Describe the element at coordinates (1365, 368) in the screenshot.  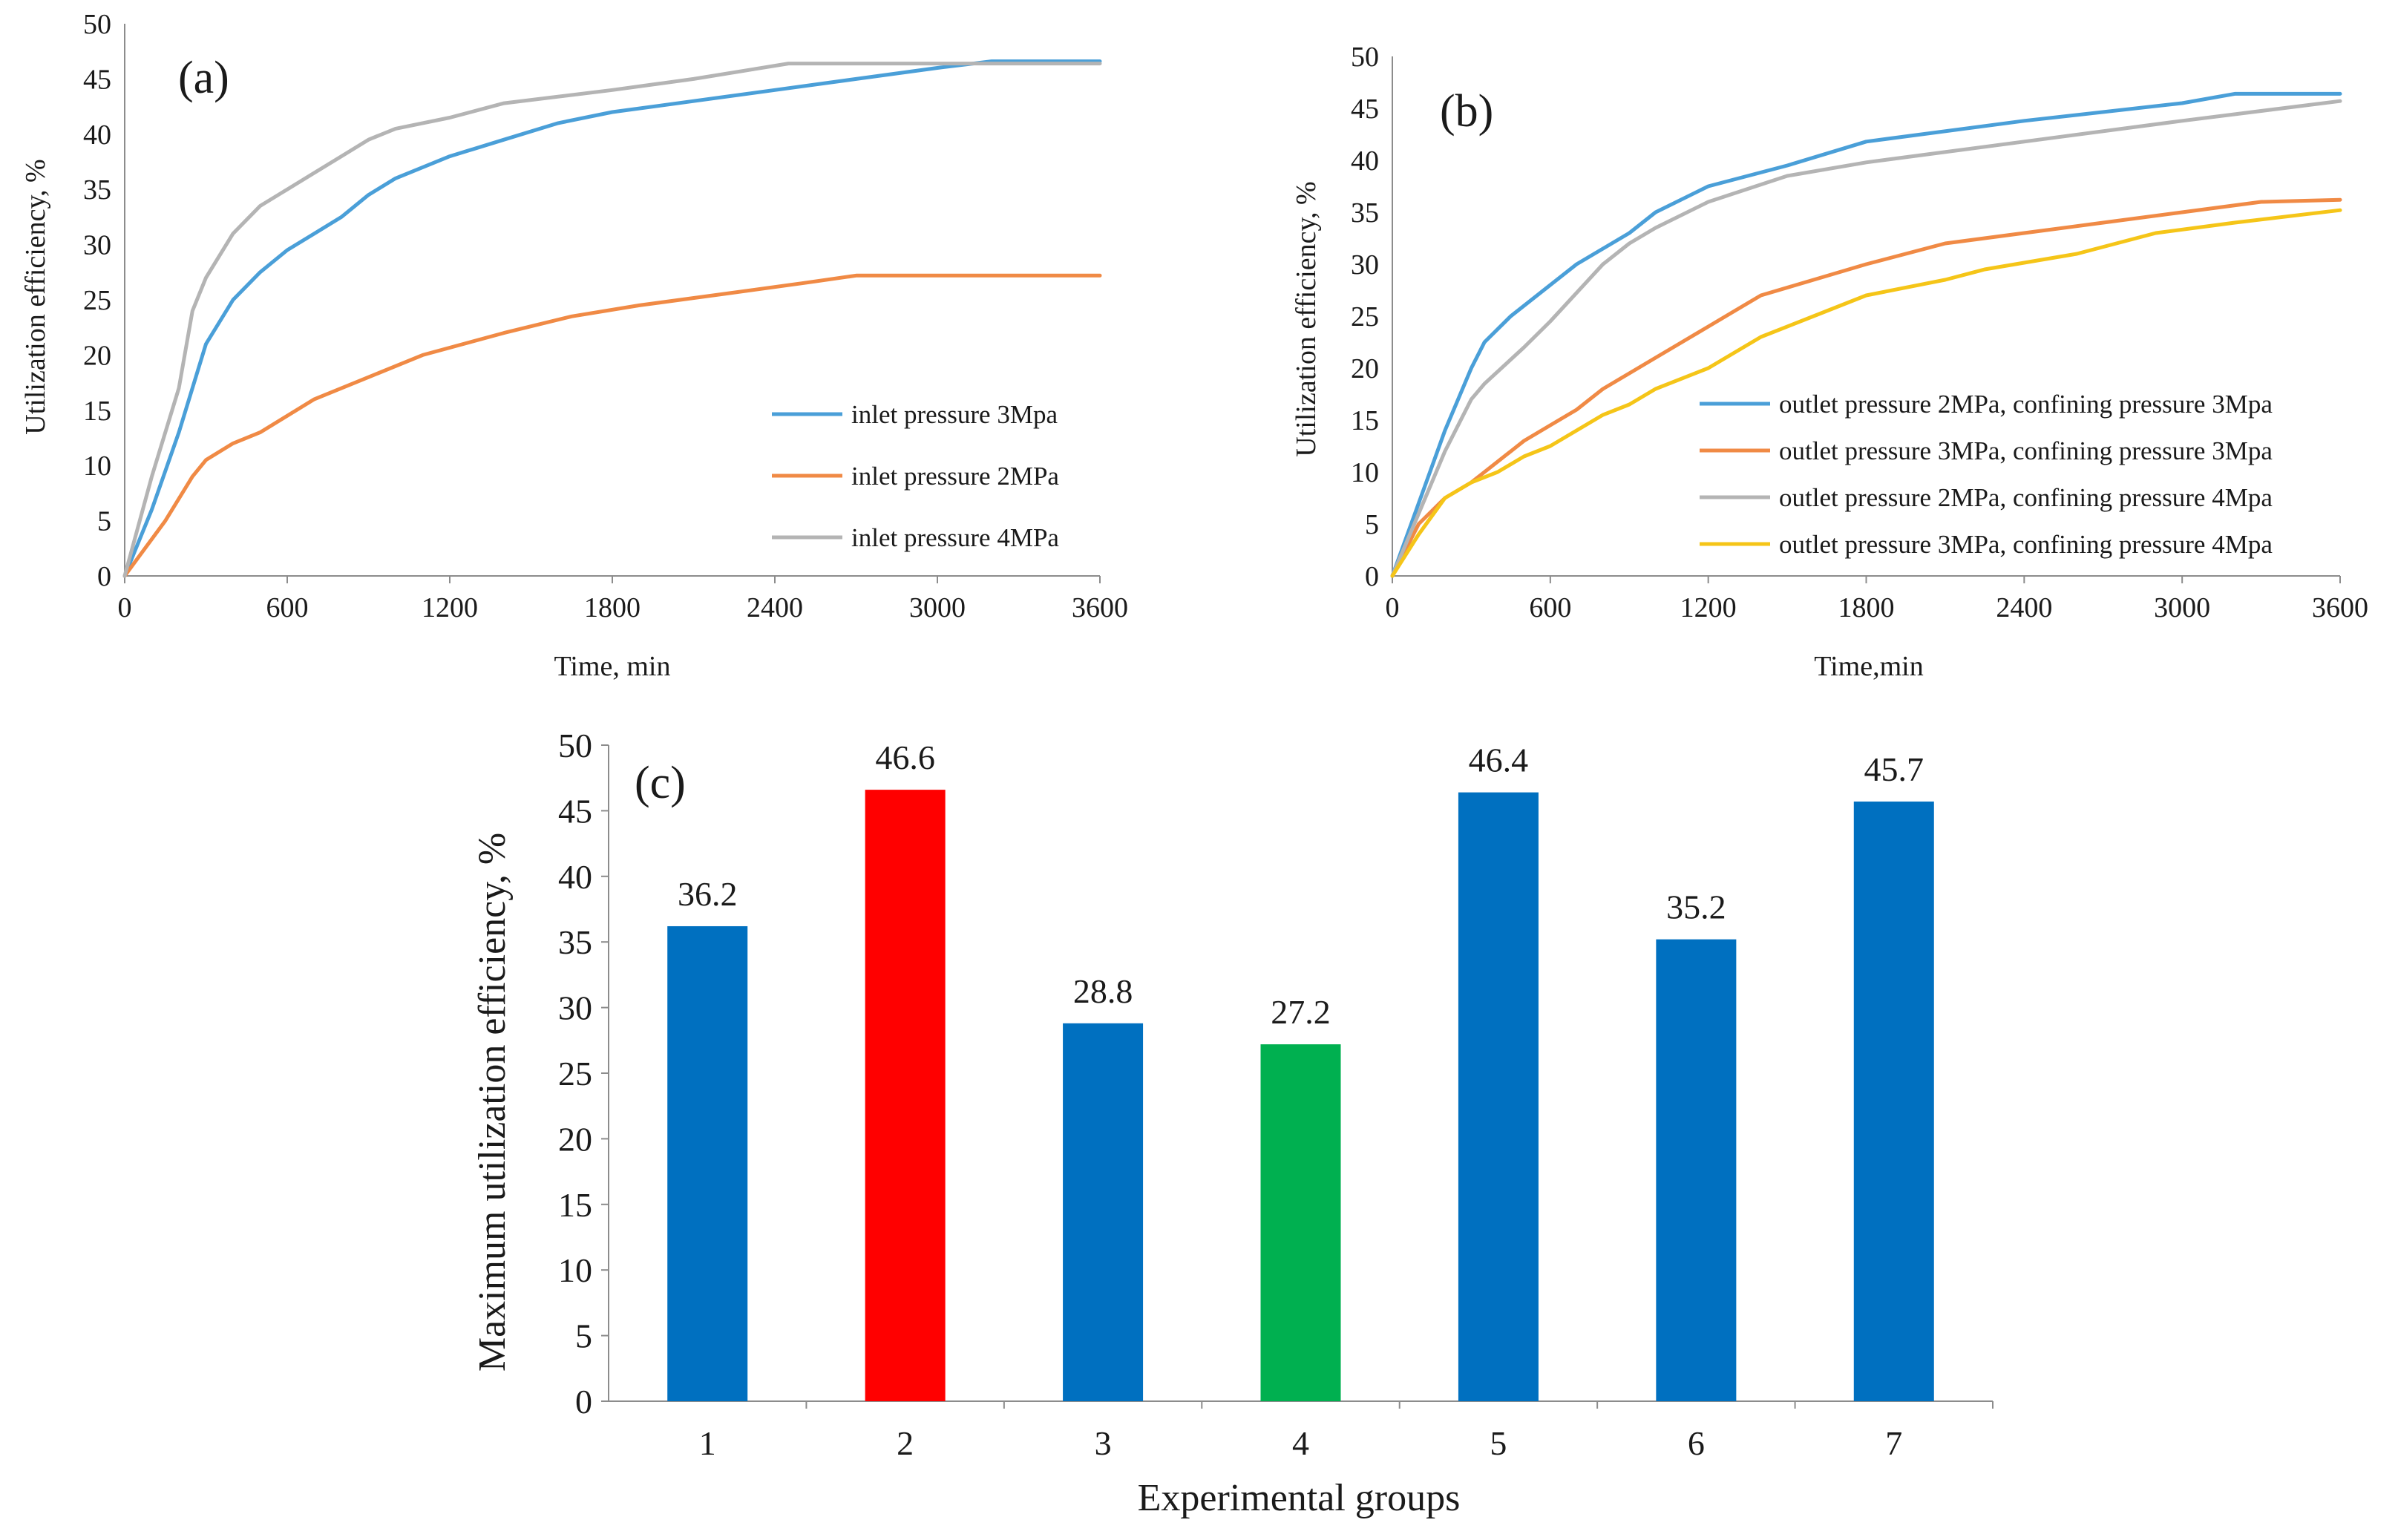
I see `panel-b-y-tick-label: 20` at that location.